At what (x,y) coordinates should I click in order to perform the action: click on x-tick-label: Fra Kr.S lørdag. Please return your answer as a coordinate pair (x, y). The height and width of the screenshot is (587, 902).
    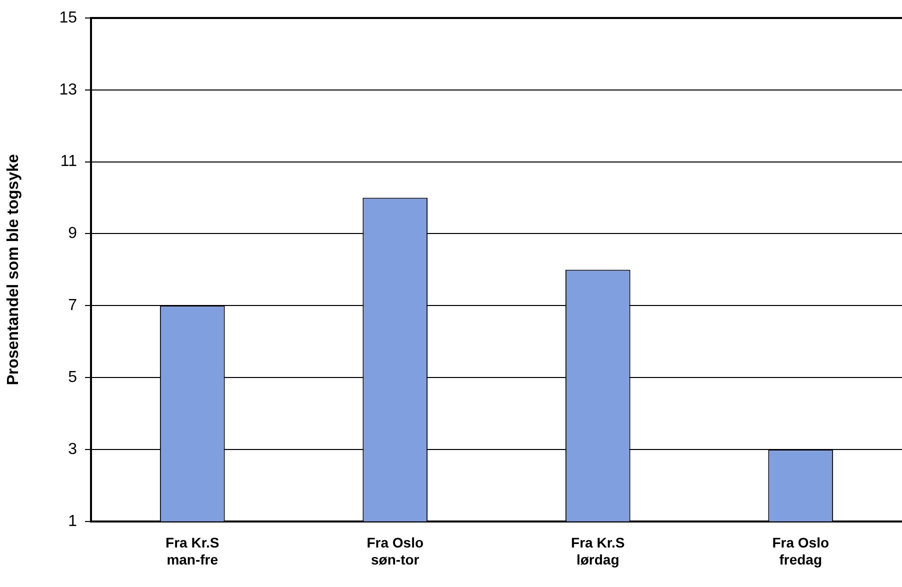
    Looking at the image, I should click on (598, 551).